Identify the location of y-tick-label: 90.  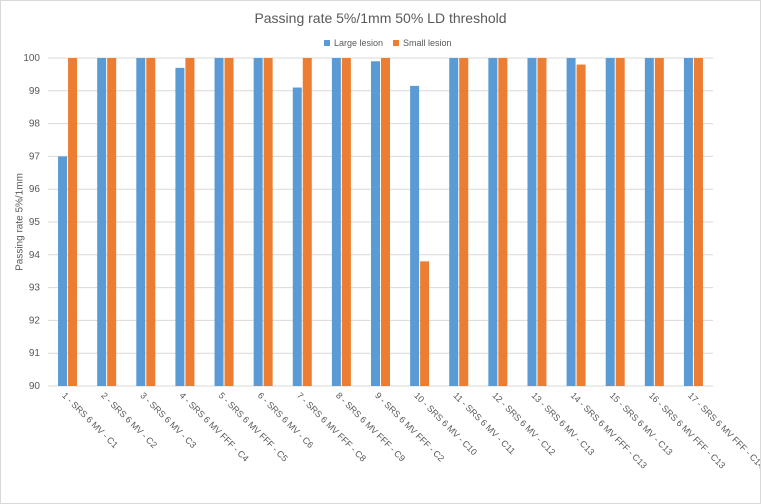
(35, 386).